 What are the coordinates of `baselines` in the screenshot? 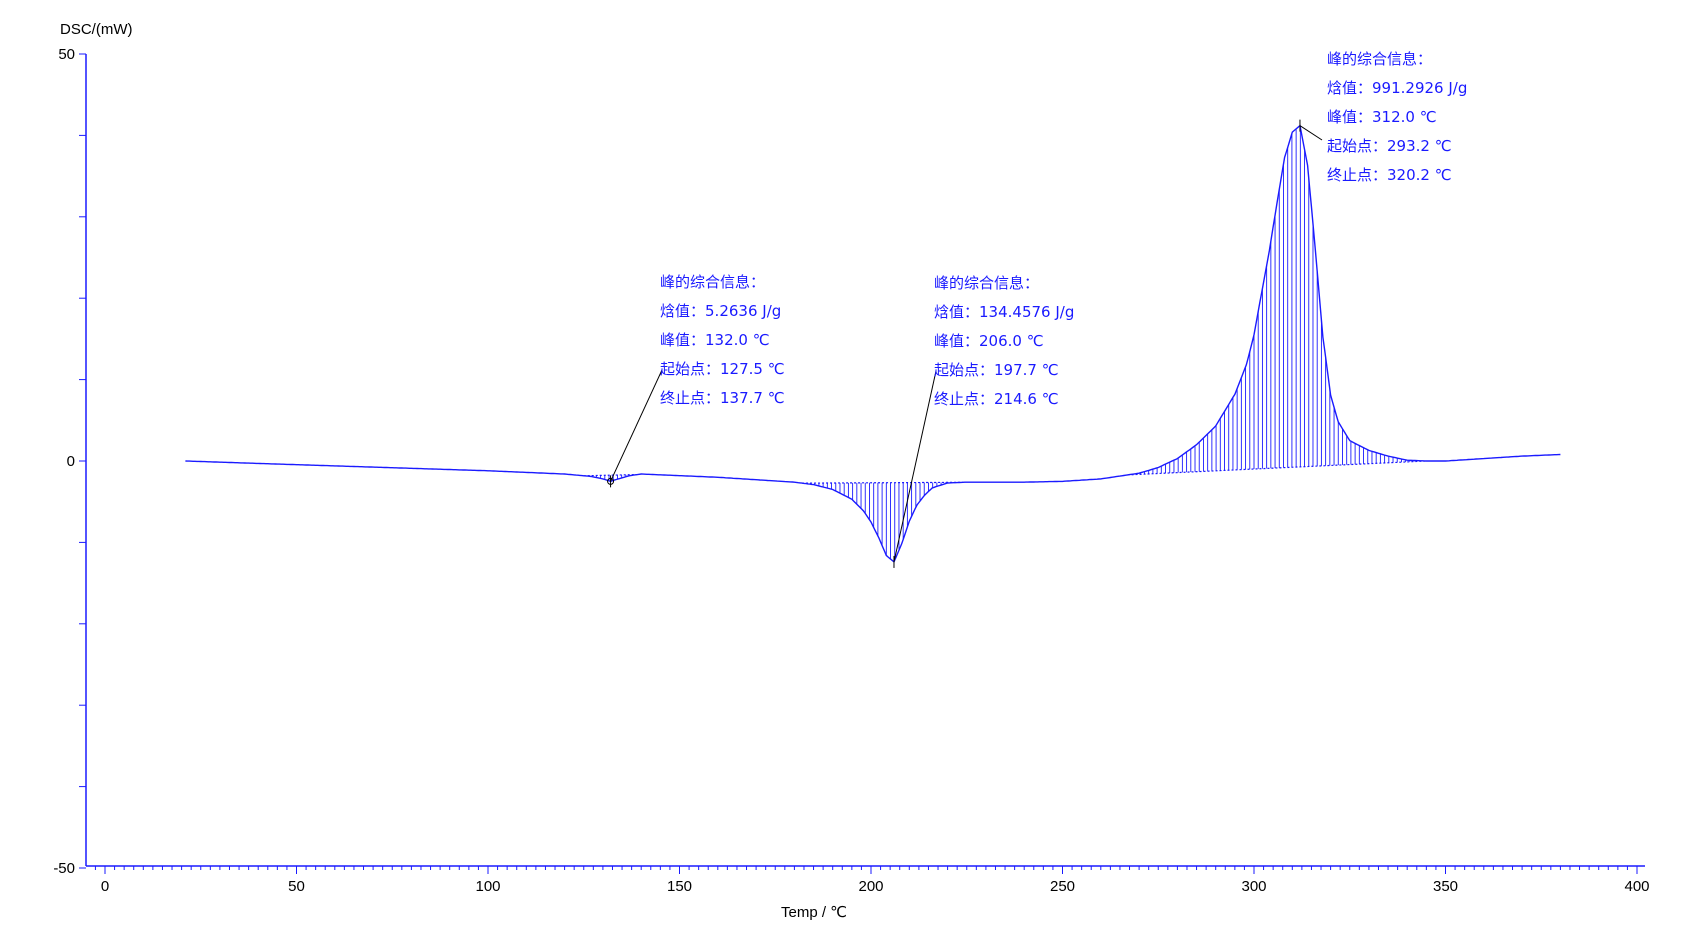 It's located at (1005, 472).